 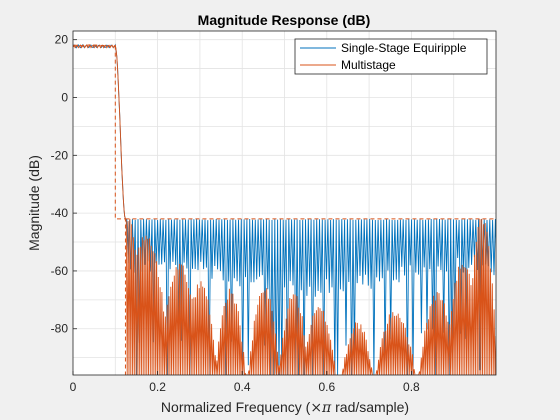 What do you see at coordinates (62, 40) in the screenshot?
I see `y-tick-label: 20` at bounding box center [62, 40].